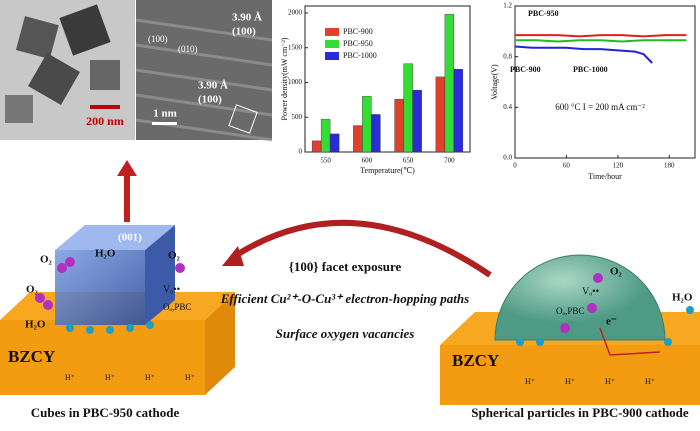  I want to click on y-axis-label: Power density(mW cm⁻²), so click(284, 78).